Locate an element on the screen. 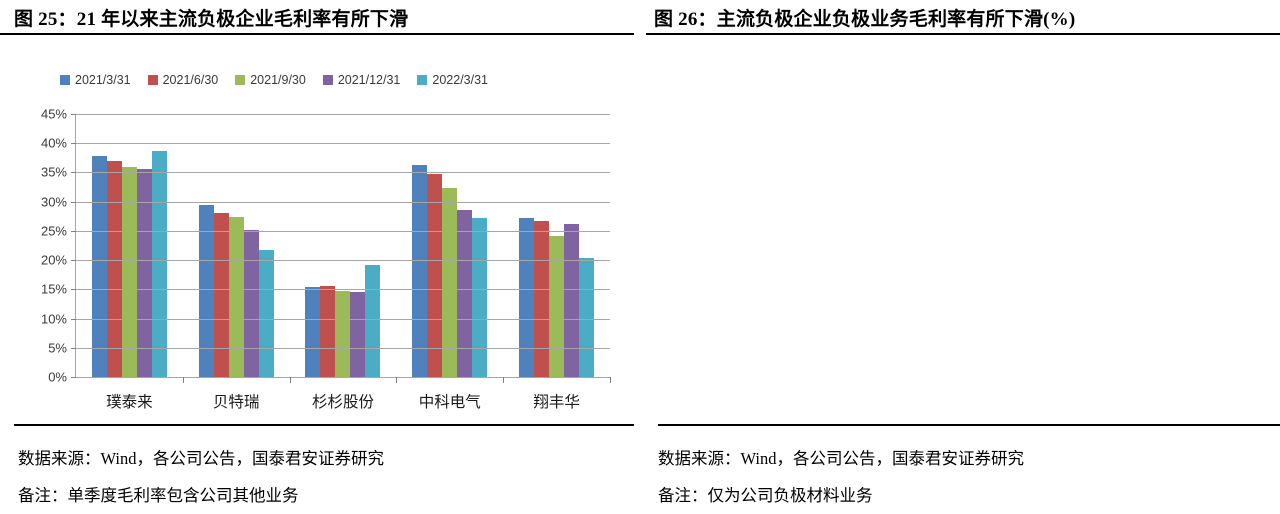 The image size is (1280, 514). figure-26-source: 数据来源：Wind，各公司公告，国泰君安证券研究 is located at coordinates (841, 458).